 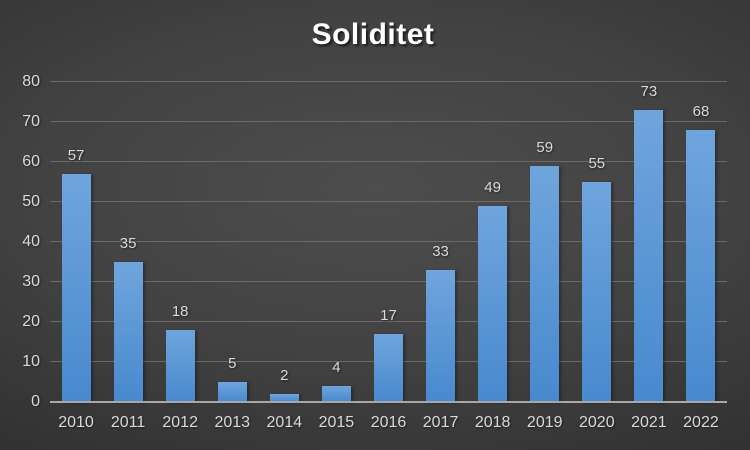 I want to click on y-tick-label-50: 50, so click(x=31, y=201).